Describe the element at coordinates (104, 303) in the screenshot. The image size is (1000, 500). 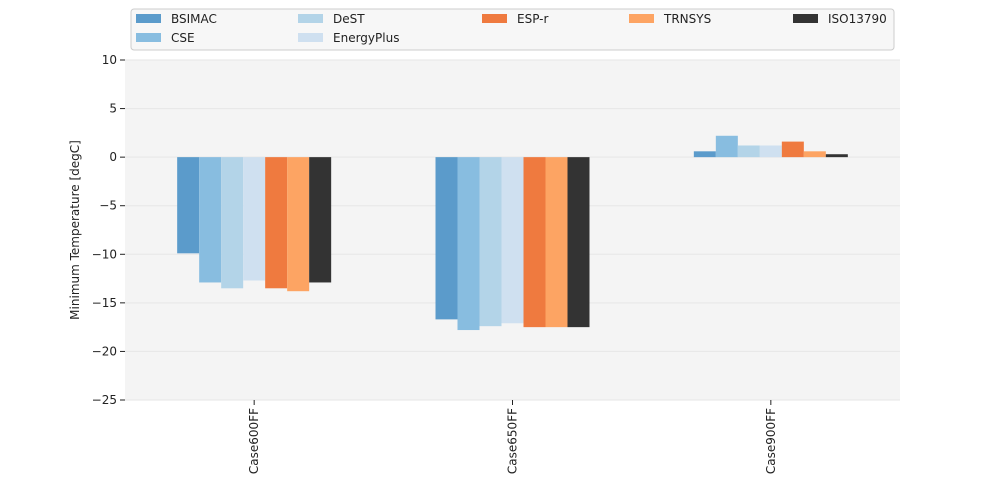
I see `y-tick-label: −15` at that location.